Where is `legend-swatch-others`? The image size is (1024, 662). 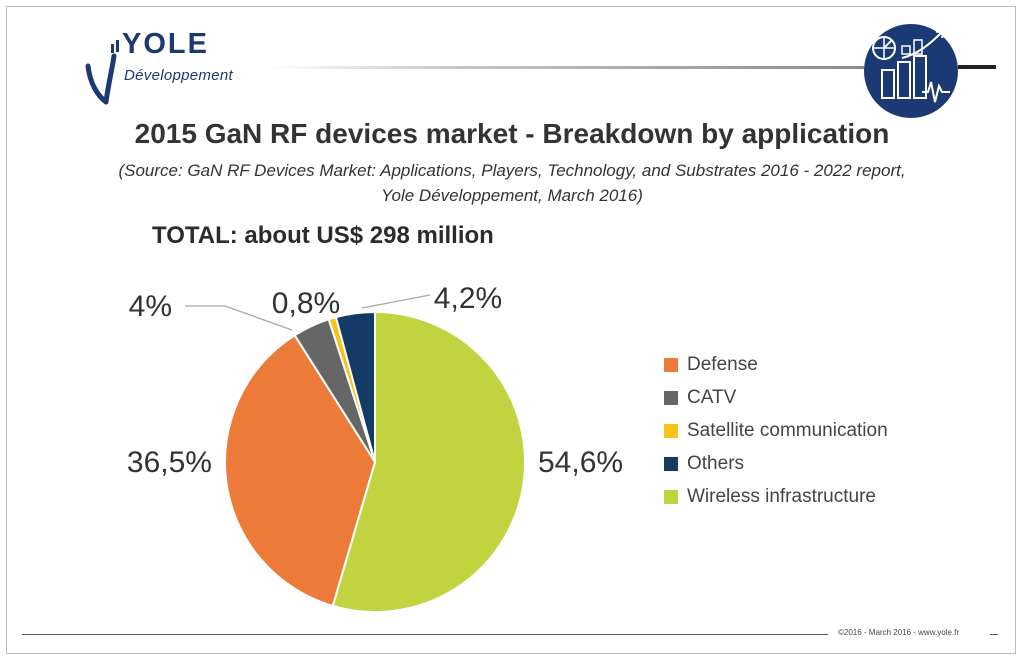
legend-swatch-others is located at coordinates (671, 463).